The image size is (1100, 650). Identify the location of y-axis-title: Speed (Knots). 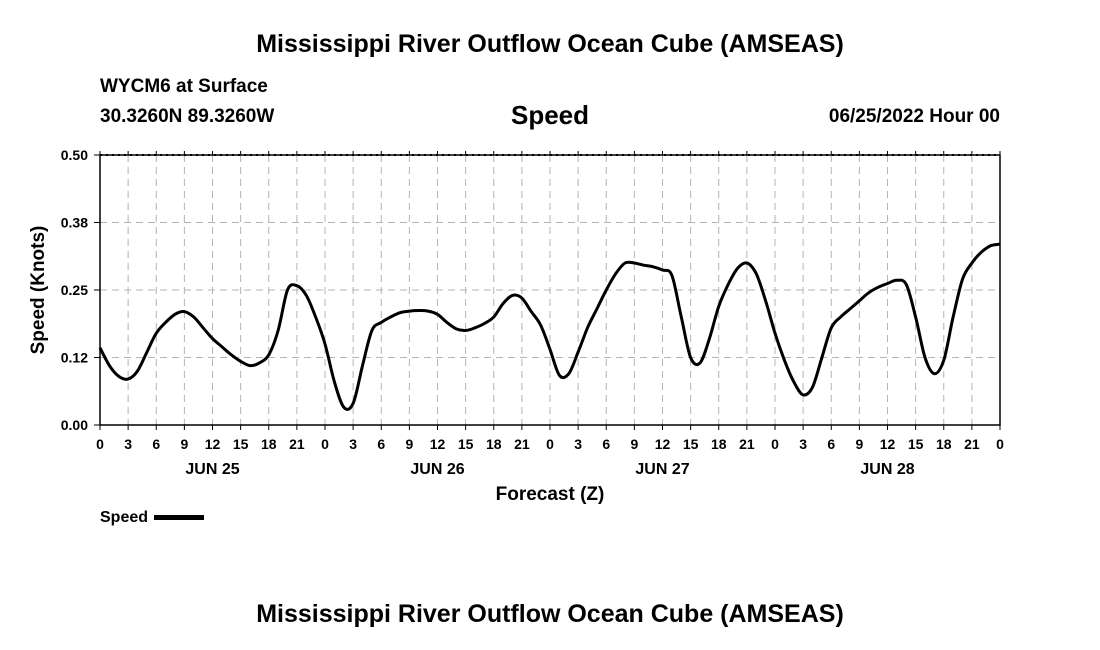
(38, 290).